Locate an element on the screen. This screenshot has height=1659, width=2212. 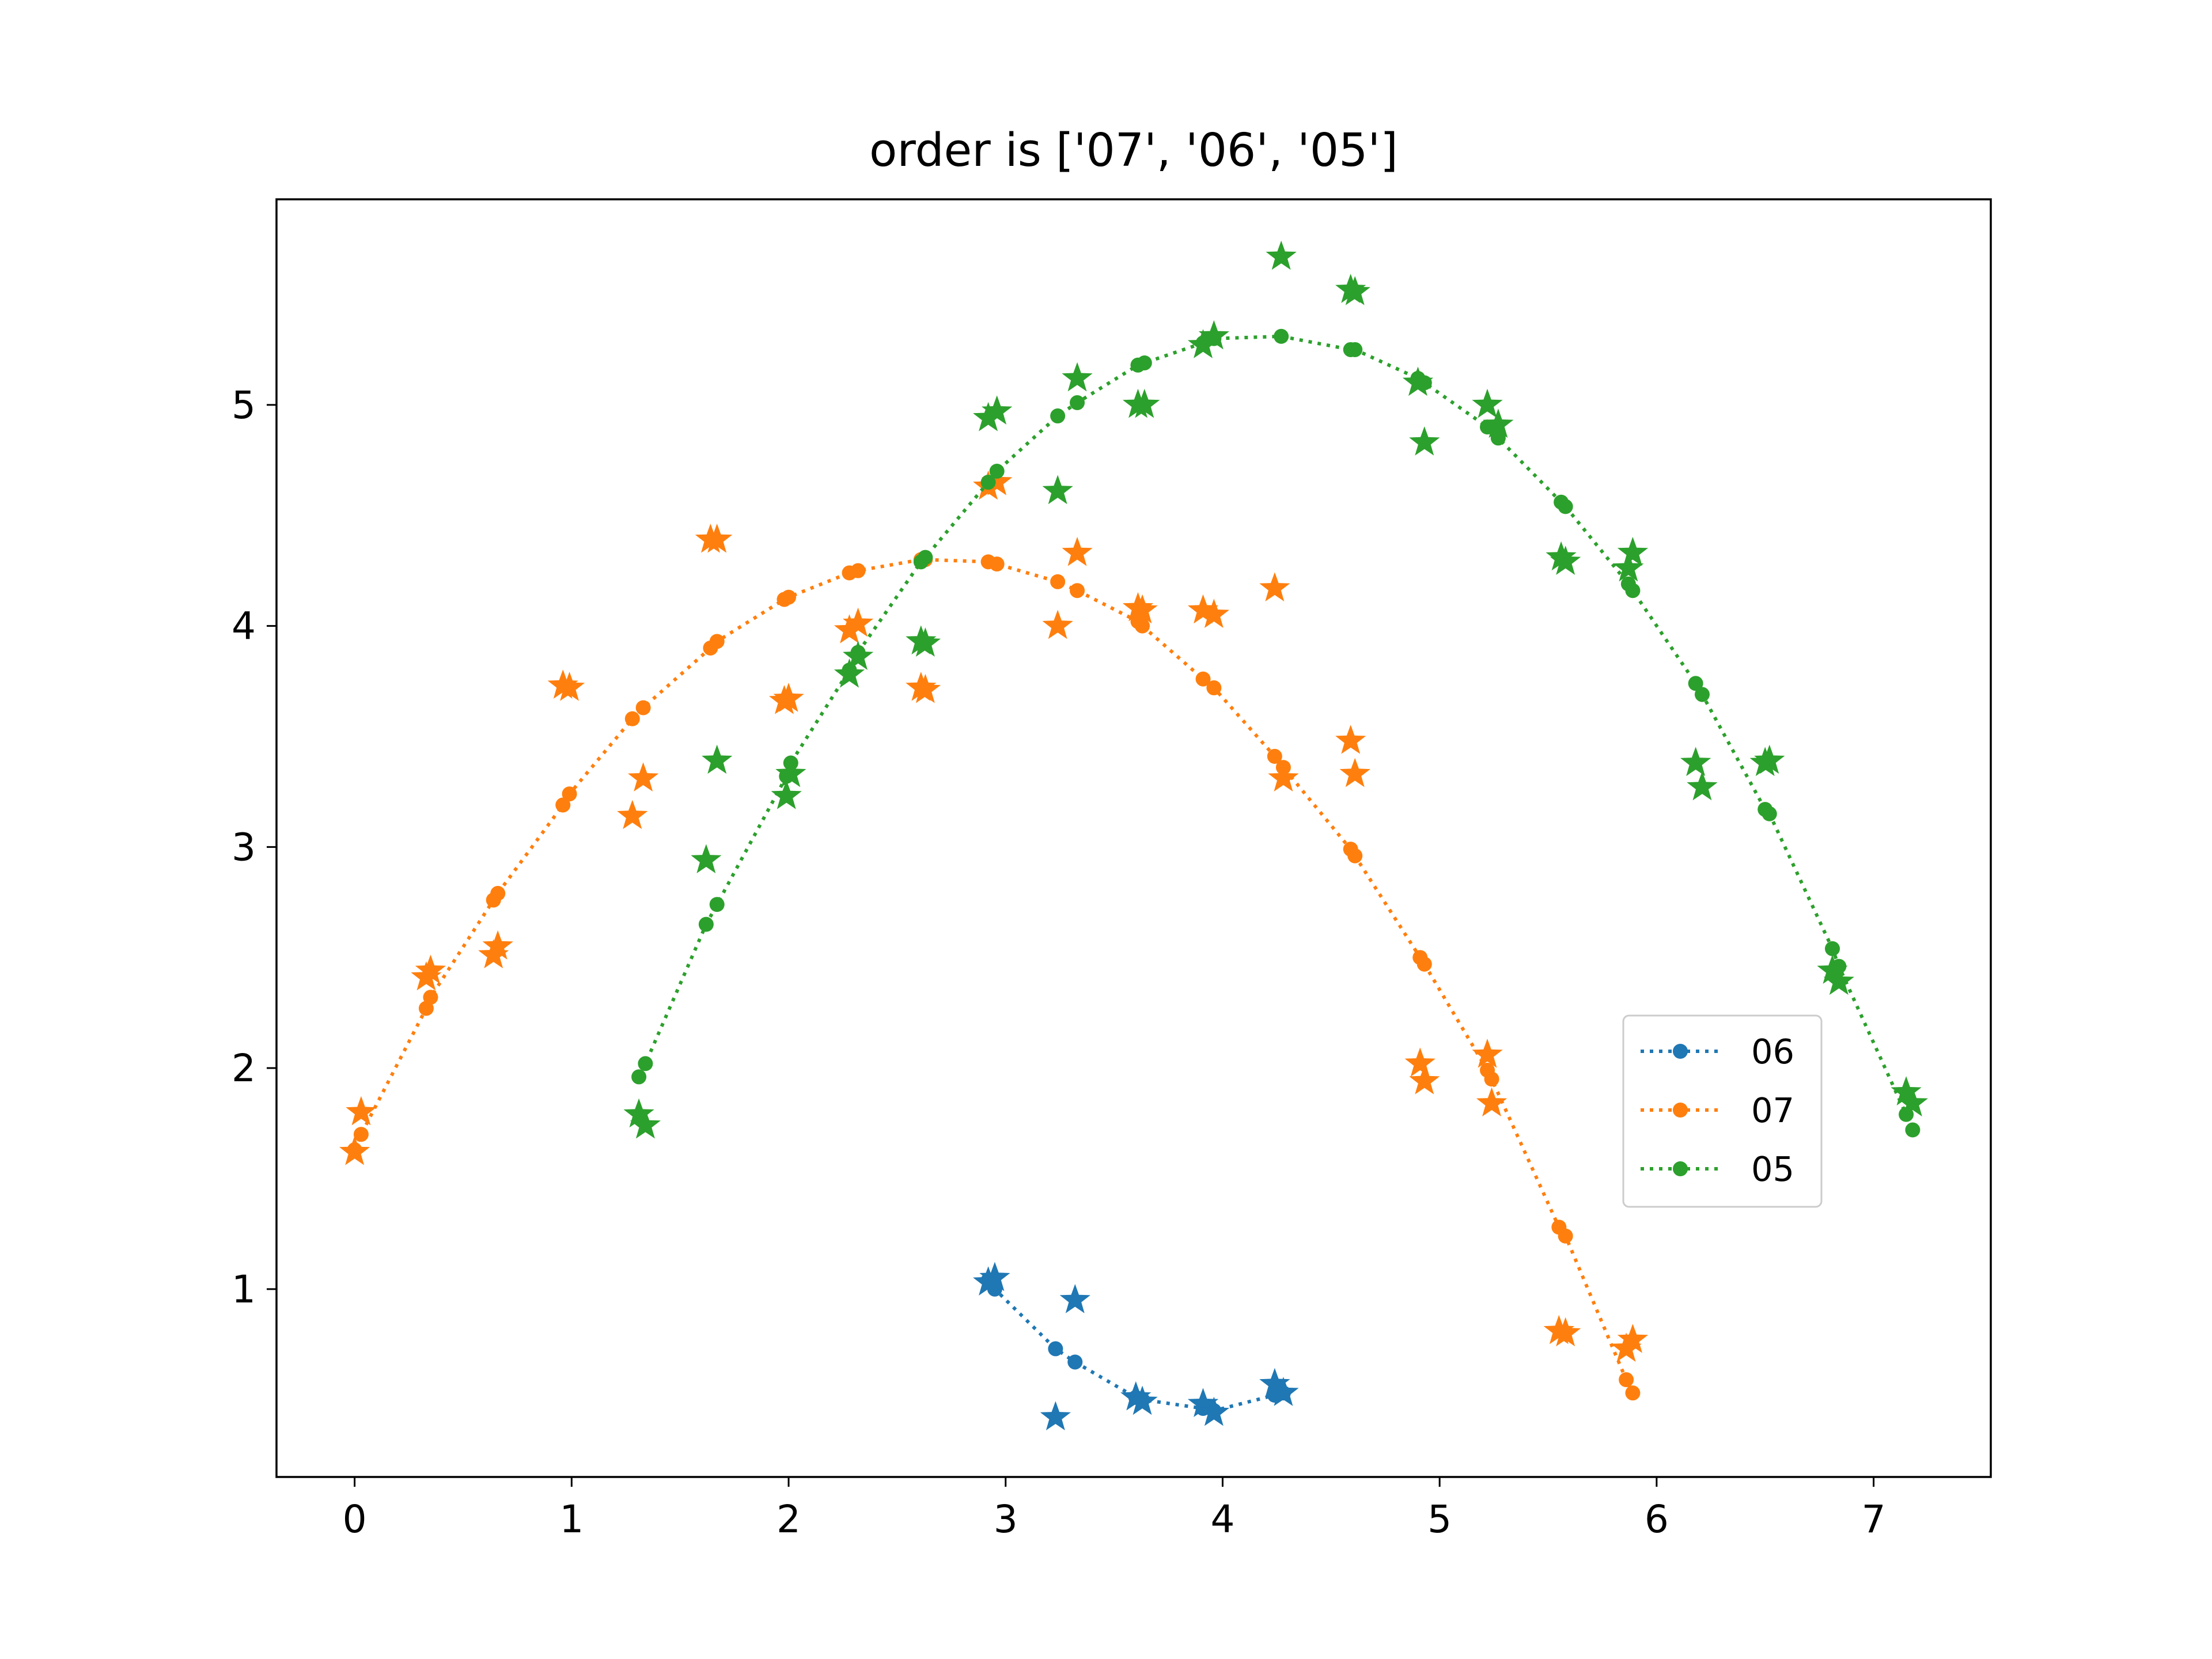
legend-item-07: 07 is located at coordinates (1717, 1110).